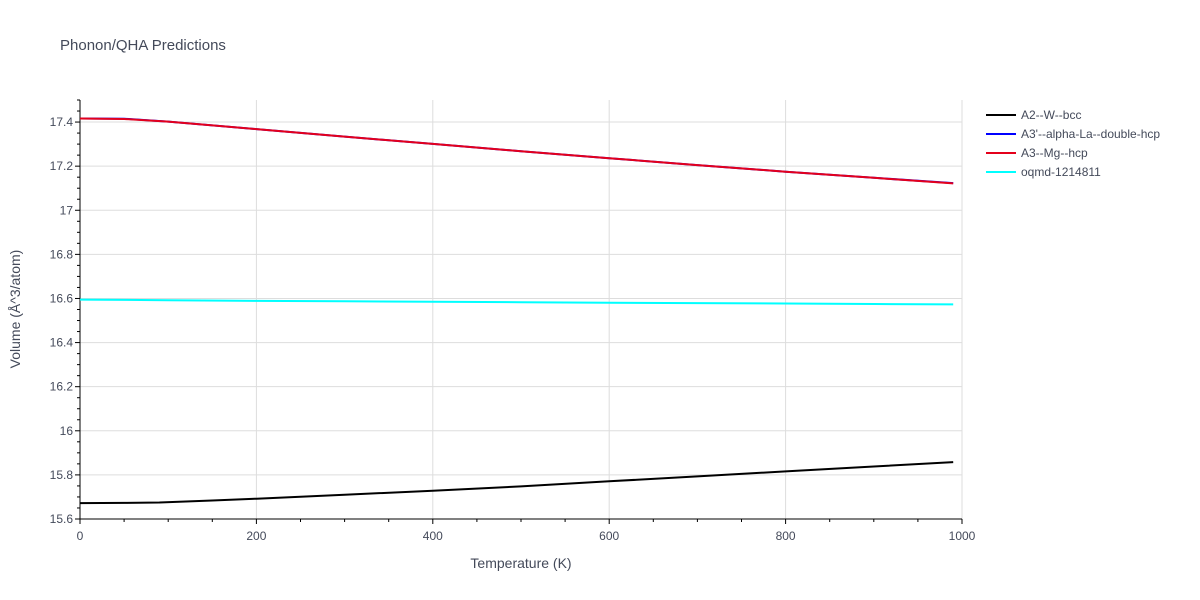  Describe the element at coordinates (962, 536) in the screenshot. I see `x-tick-label: 1000` at that location.